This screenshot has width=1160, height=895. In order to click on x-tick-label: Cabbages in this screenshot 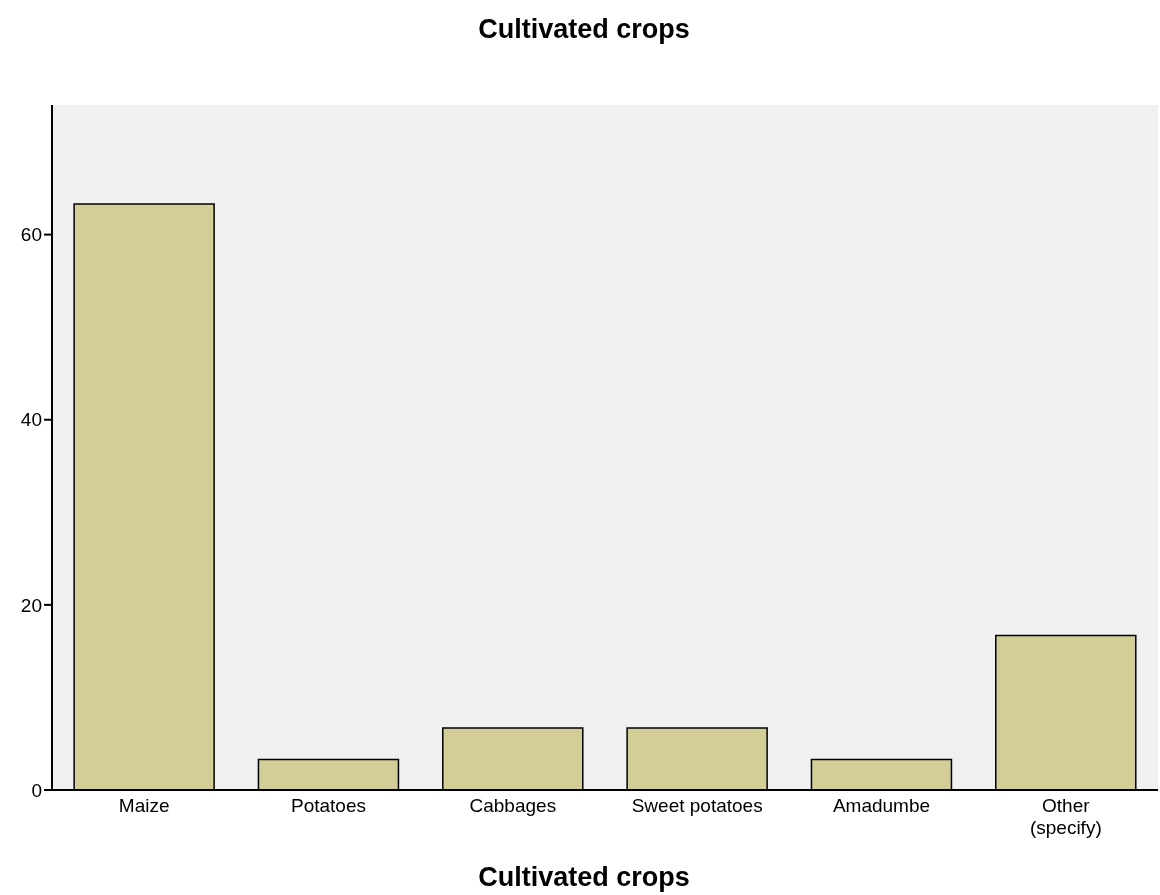, I will do `click(513, 805)`.